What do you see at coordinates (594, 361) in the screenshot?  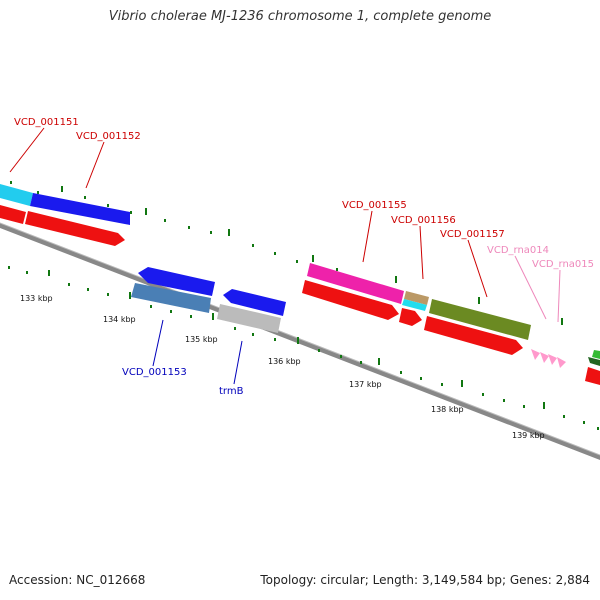 I see `gene-feature-edge-dark` at bounding box center [594, 361].